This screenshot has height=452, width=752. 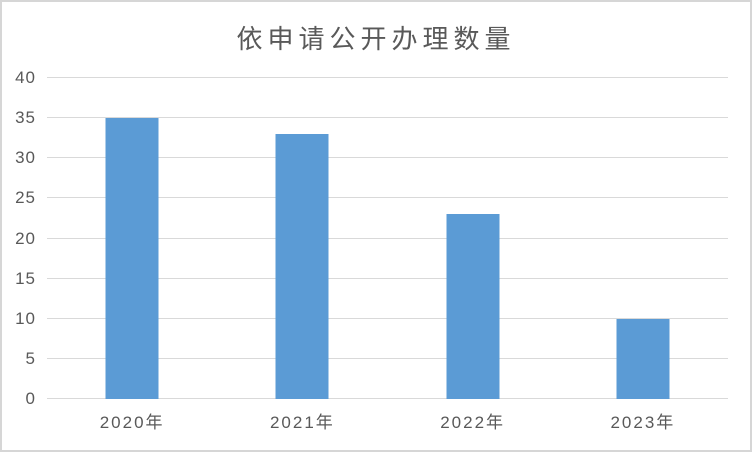 I want to click on y-tick-label: 15, so click(x=25, y=278).